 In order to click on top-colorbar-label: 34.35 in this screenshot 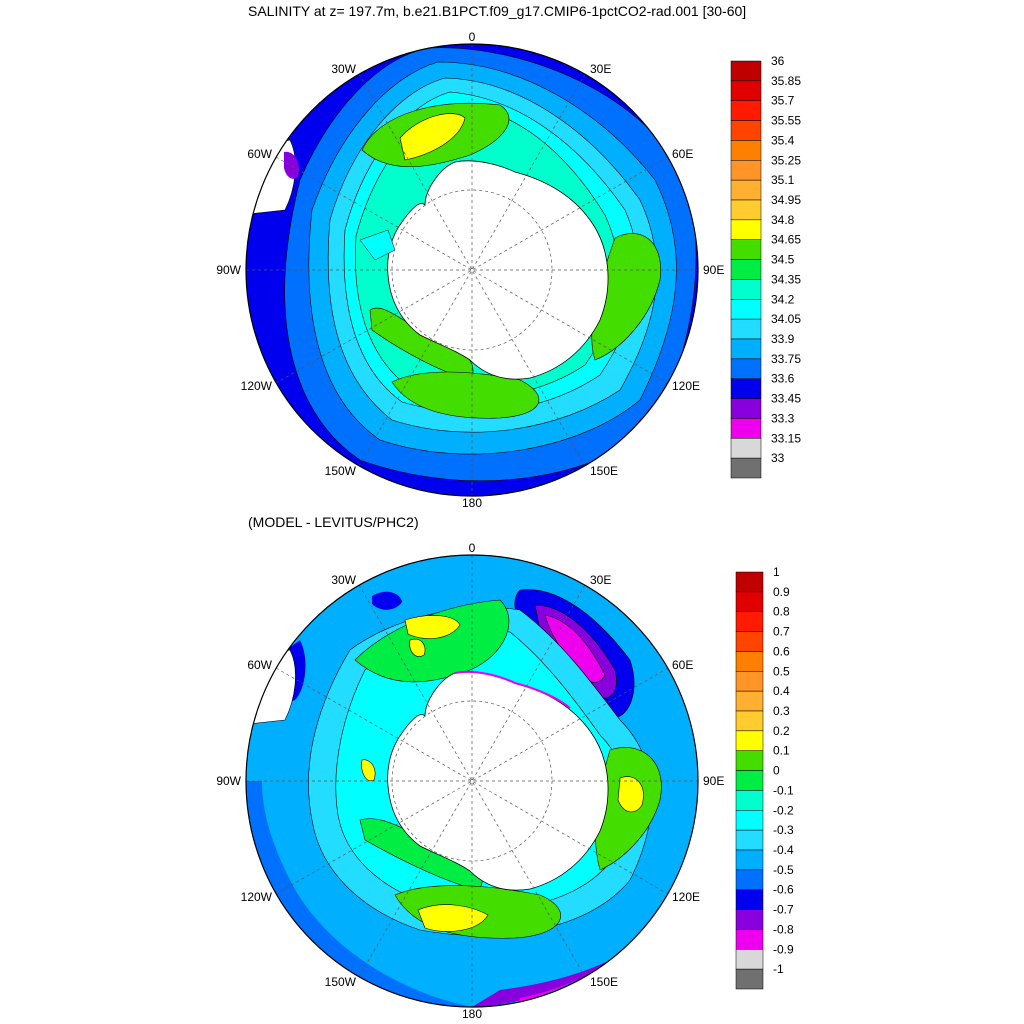, I will do `click(786, 279)`.